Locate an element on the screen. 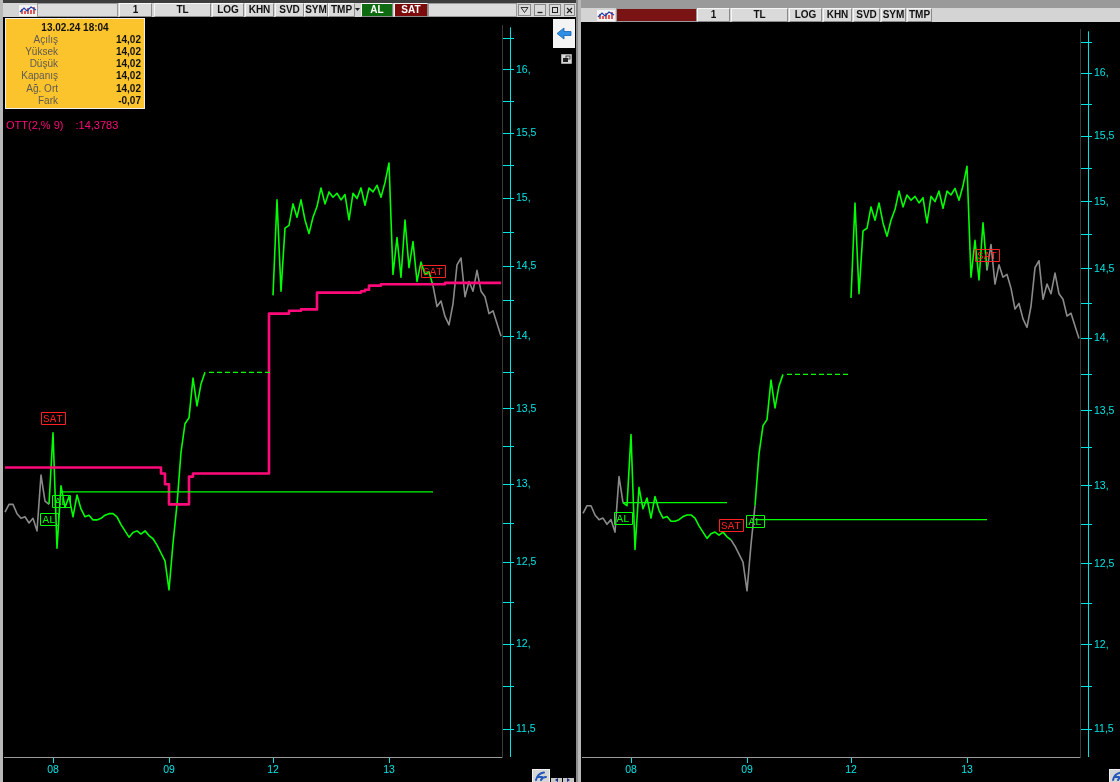 The height and width of the screenshot is (782, 1120). annotation: -0,07 is located at coordinates (129, 100).